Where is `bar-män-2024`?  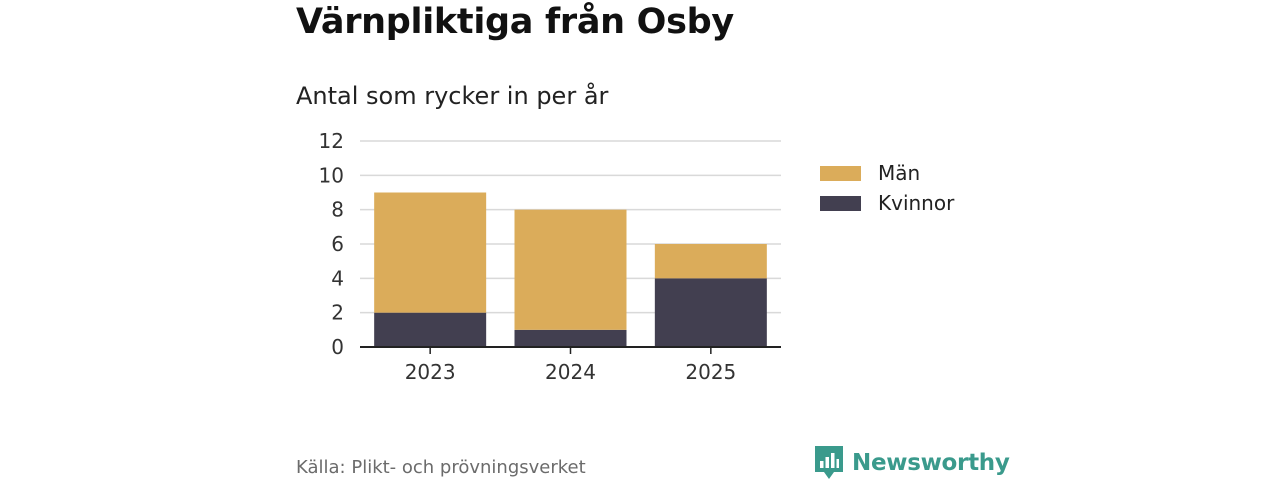
bar-män-2024 is located at coordinates (570, 269).